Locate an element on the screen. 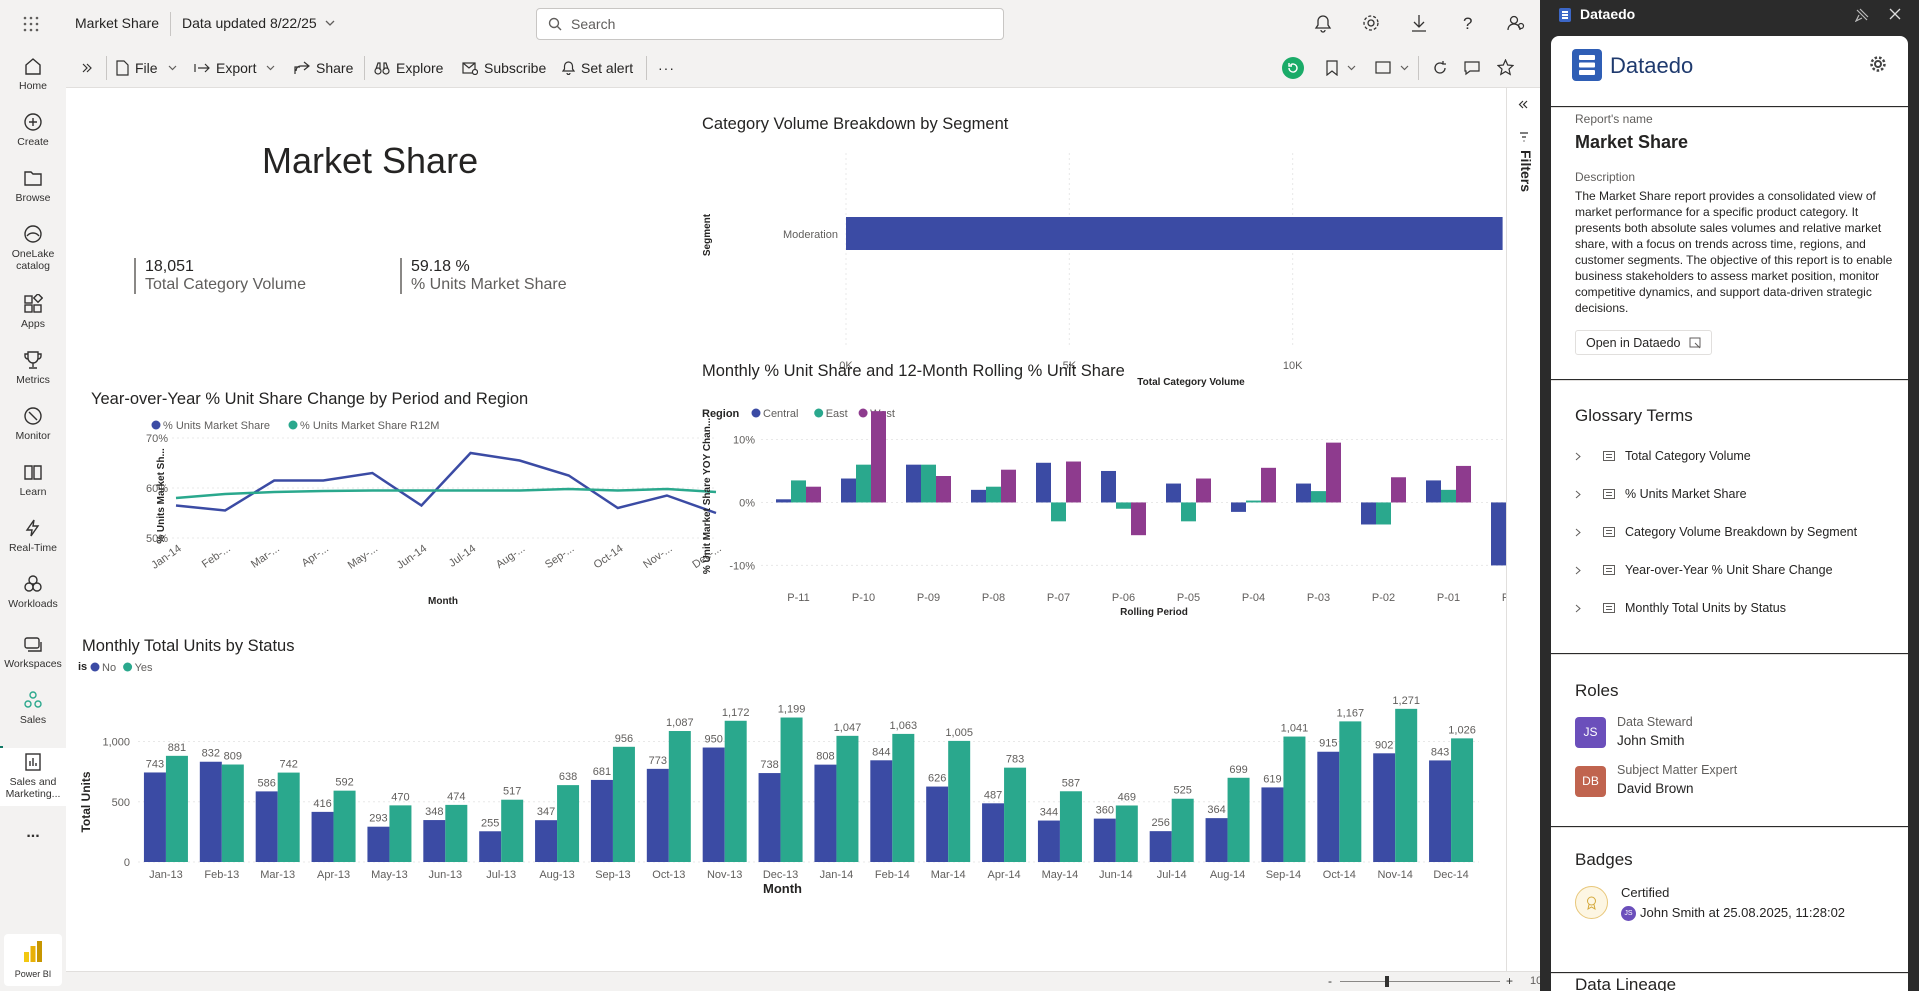 The image size is (1919, 991). lightning-icon is located at coordinates (32, 528).